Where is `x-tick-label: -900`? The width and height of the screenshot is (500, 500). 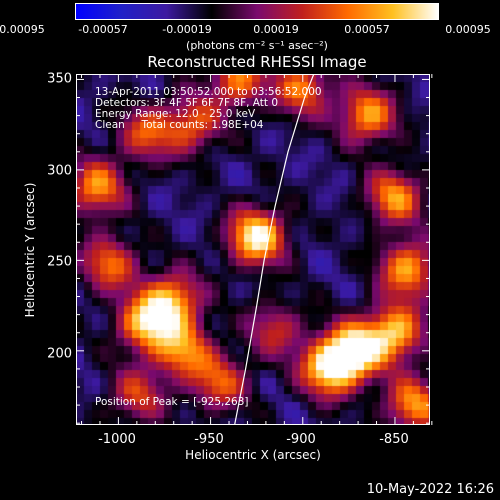 x-tick-label: -900 is located at coordinates (301, 439).